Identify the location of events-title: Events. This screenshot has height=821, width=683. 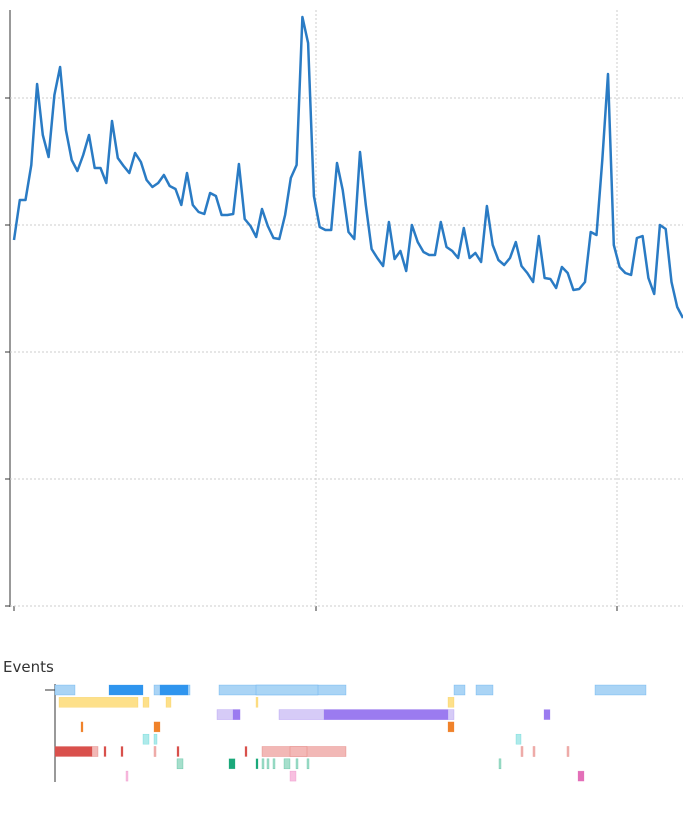
(28, 667).